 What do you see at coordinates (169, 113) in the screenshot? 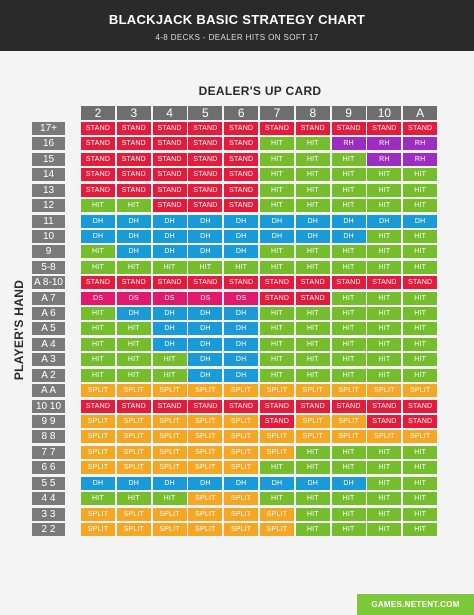
I see `dealer-card-header: 4` at bounding box center [169, 113].